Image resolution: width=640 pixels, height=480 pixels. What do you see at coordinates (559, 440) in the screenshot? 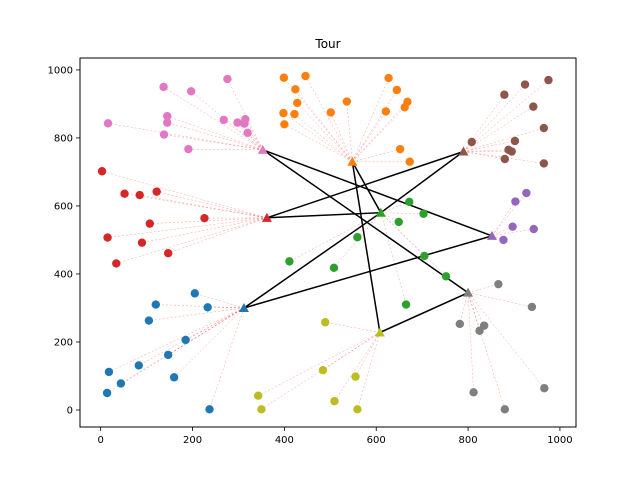
I see `x-tick-label: 1000` at bounding box center [559, 440].